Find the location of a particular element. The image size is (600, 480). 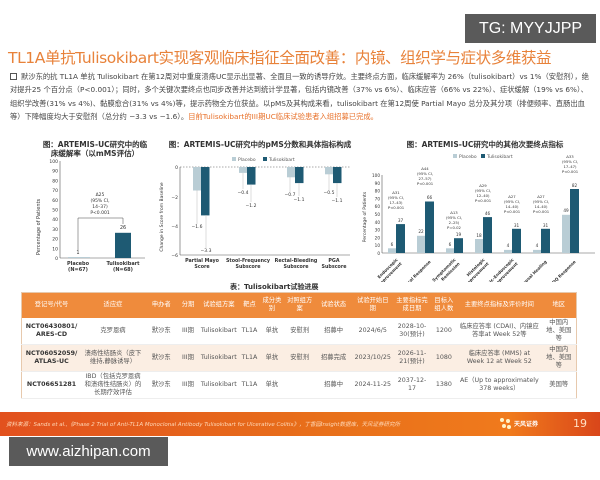

cell-enrollment: 1200 is located at coordinates (444, 331).